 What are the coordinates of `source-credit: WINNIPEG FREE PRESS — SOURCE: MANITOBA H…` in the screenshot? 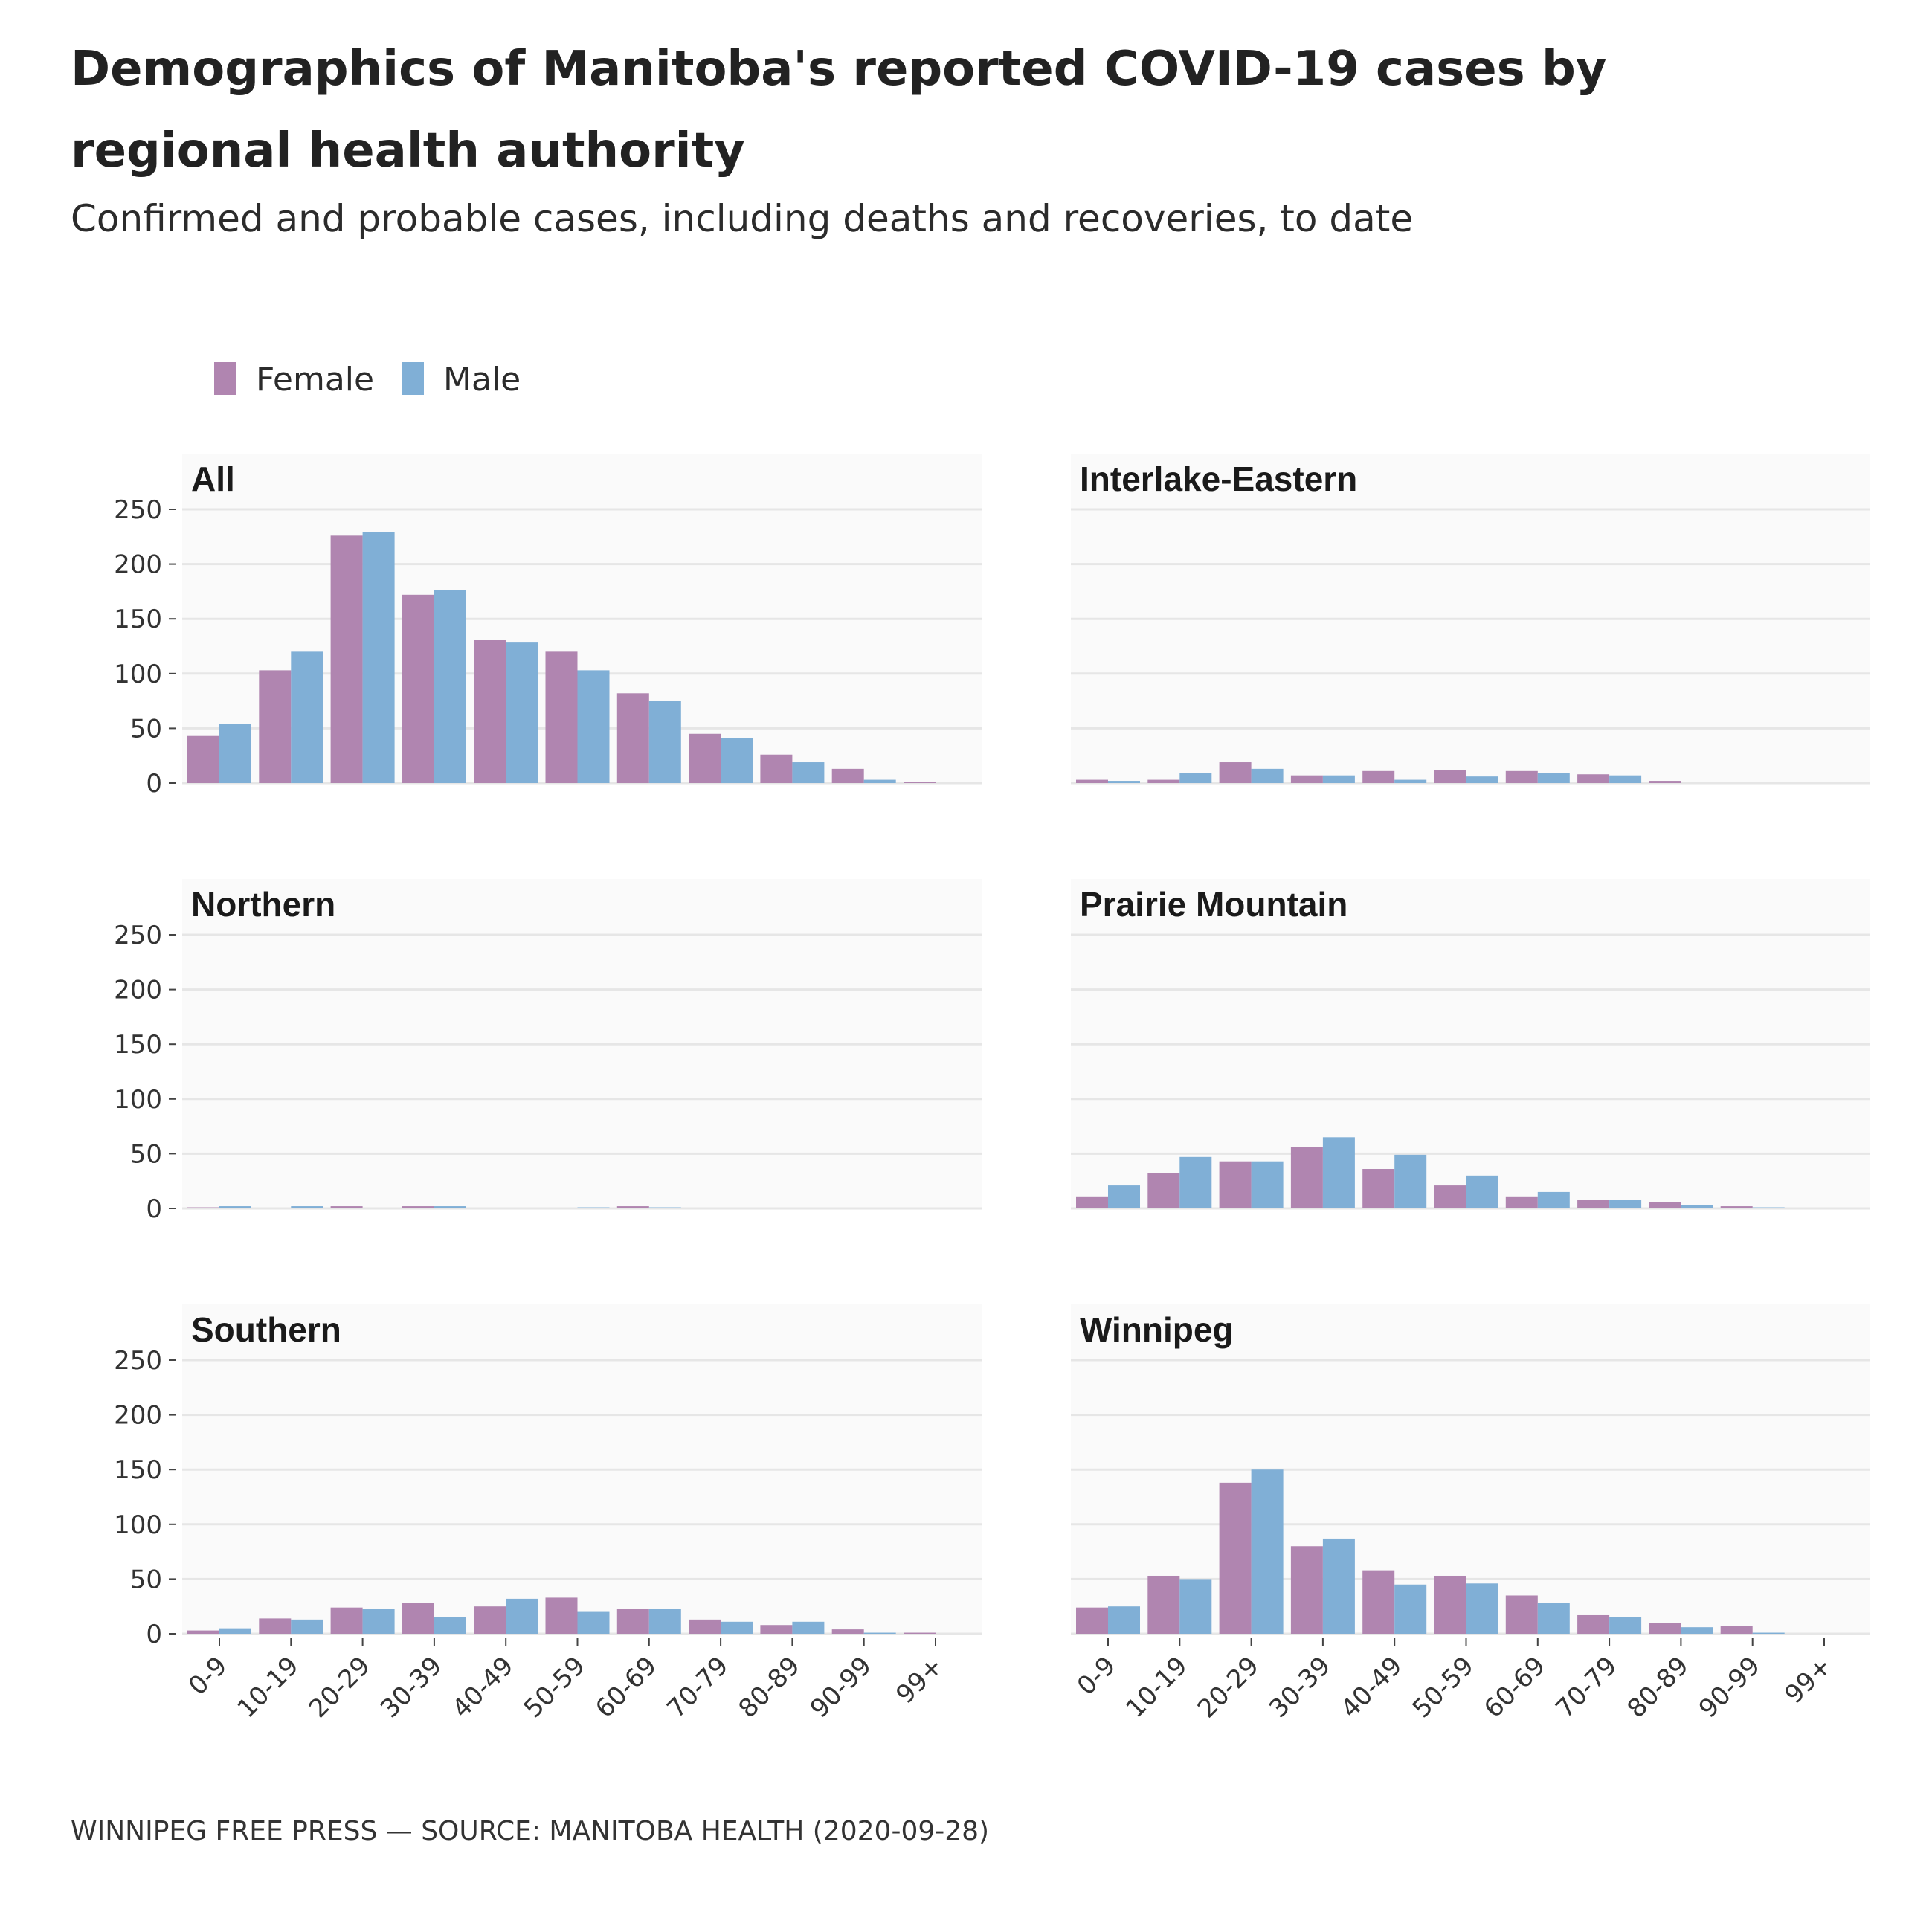 It's located at (530, 1831).